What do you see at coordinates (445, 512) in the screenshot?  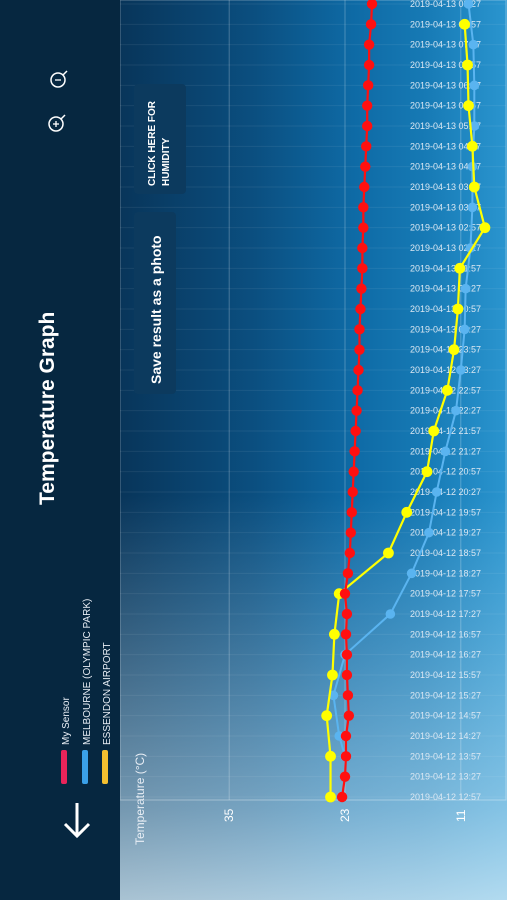 I see `x-tick-label: 2019-04-12 19:57` at bounding box center [445, 512].